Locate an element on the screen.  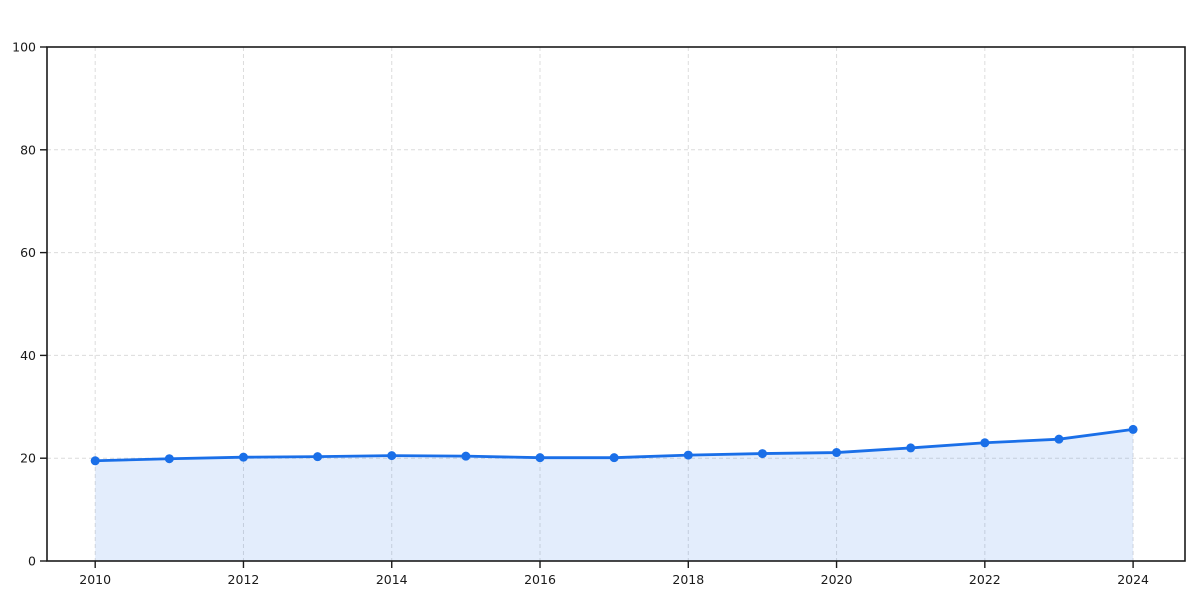
y-tick-label: 80 is located at coordinates (28, 149).